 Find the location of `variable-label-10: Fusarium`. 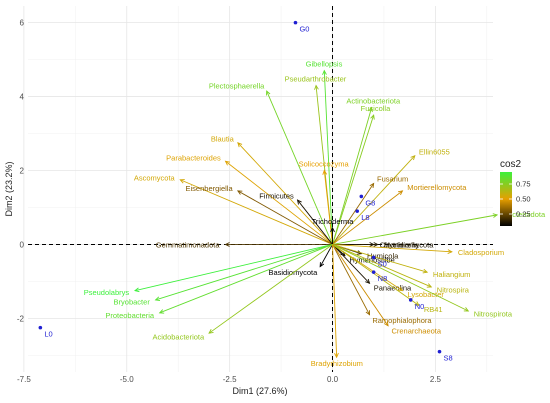

variable-label-10: Fusarium is located at coordinates (392, 178).